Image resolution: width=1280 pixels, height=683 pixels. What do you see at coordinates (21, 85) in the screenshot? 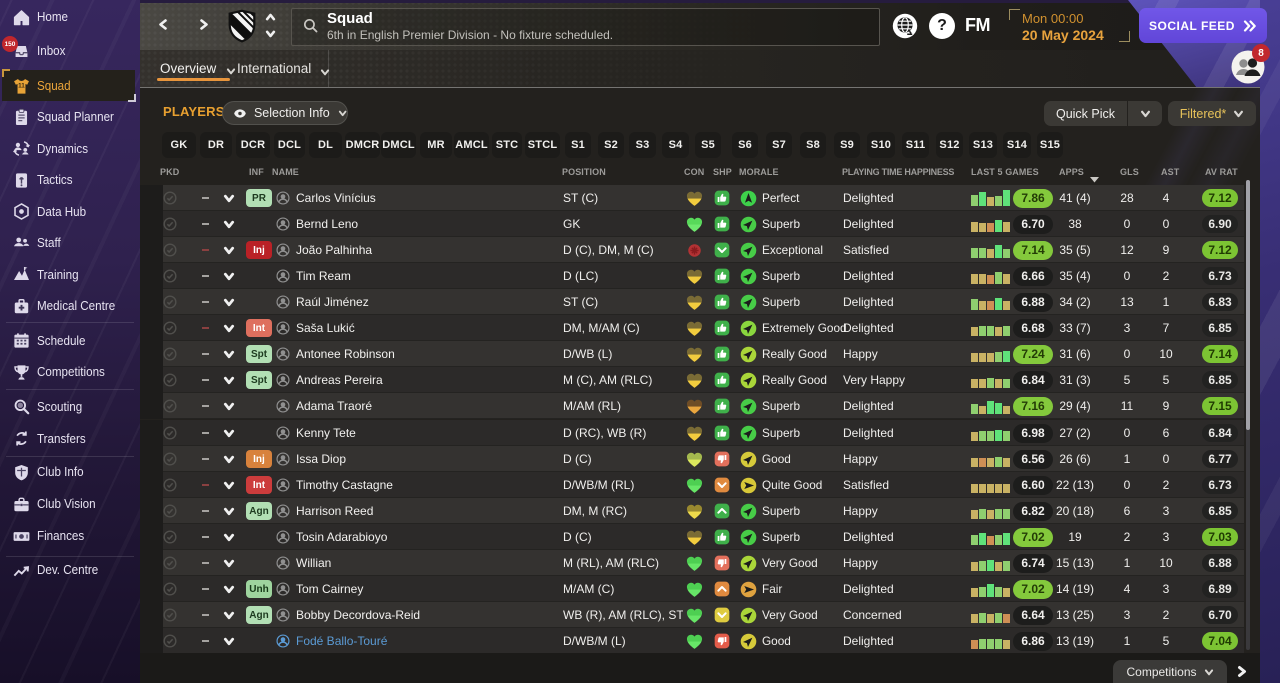
I see `svg-text: 11` at bounding box center [21, 85].